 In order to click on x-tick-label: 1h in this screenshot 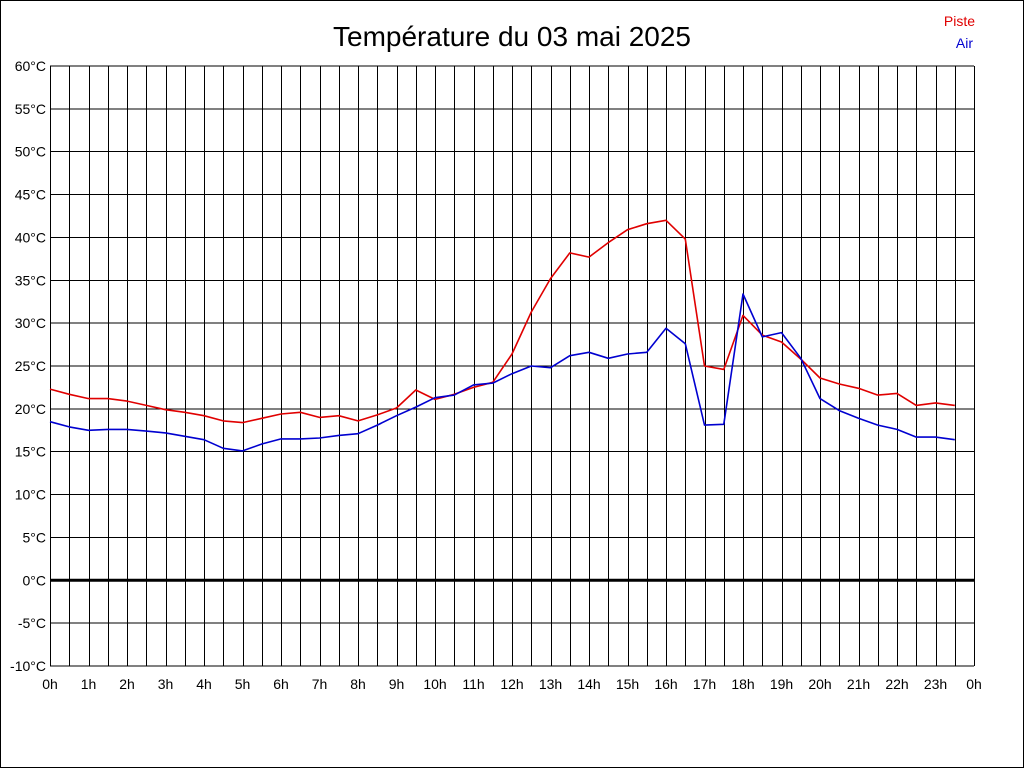, I will do `click(89, 684)`.